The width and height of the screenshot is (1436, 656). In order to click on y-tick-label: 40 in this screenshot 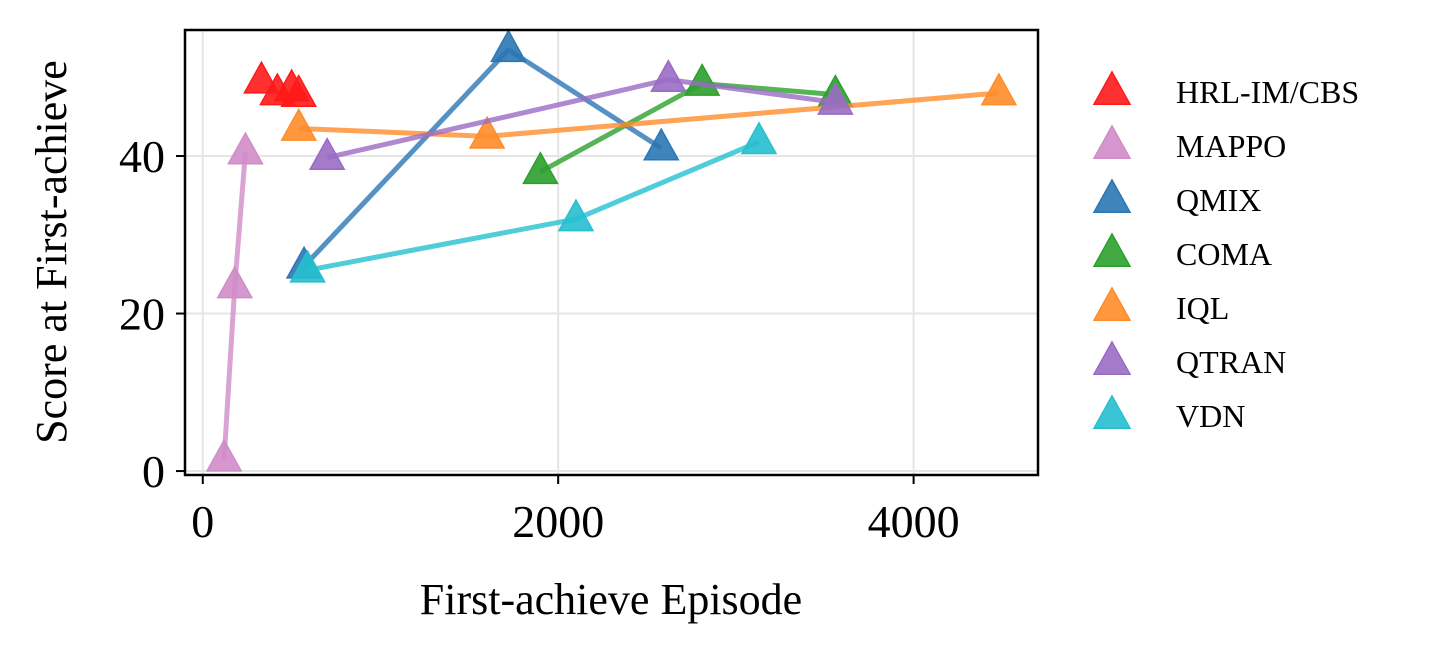, I will do `click(142, 156)`.